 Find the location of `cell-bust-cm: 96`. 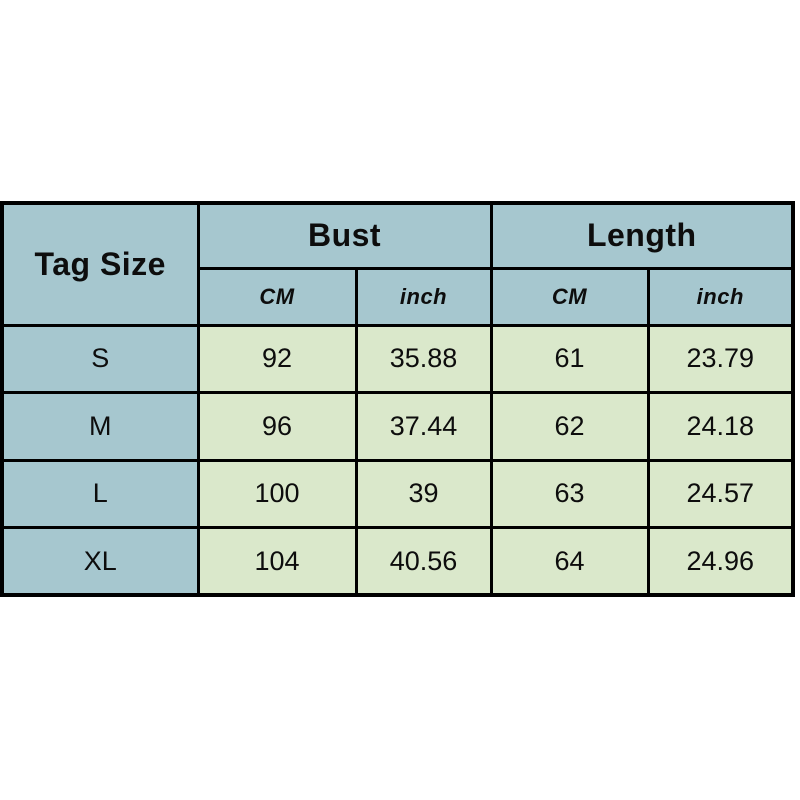

cell-bust-cm: 96 is located at coordinates (277, 426).